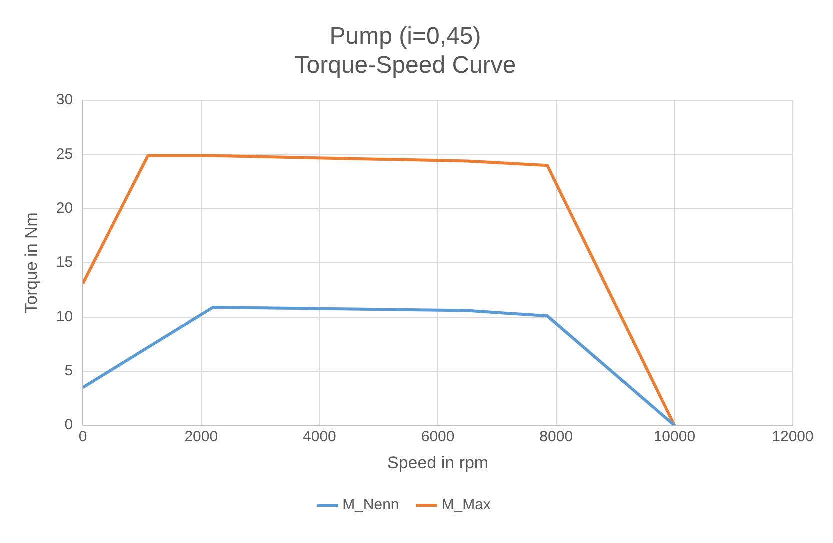 The image size is (833, 543). What do you see at coordinates (405, 65) in the screenshot?
I see `chart-subtitle: Torque-Speed Curve` at bounding box center [405, 65].